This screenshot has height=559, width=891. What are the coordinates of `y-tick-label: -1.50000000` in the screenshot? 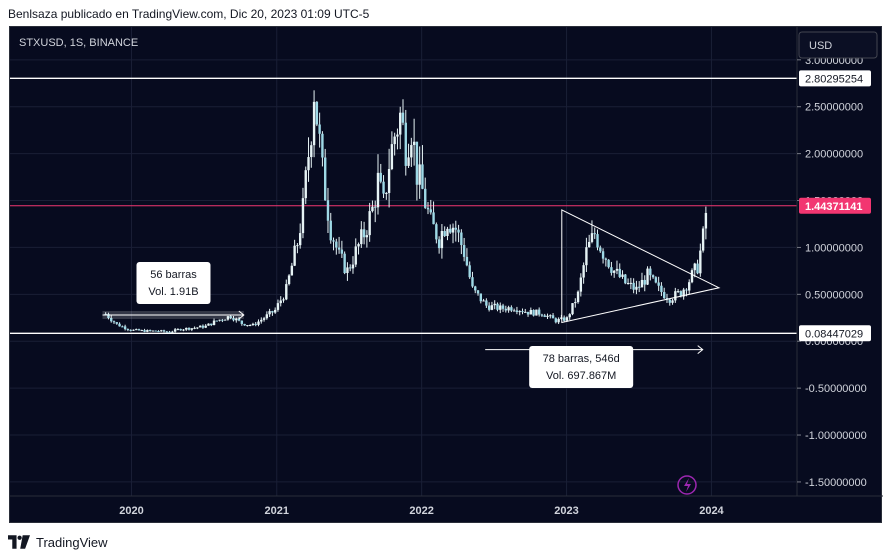 It's located at (836, 483).